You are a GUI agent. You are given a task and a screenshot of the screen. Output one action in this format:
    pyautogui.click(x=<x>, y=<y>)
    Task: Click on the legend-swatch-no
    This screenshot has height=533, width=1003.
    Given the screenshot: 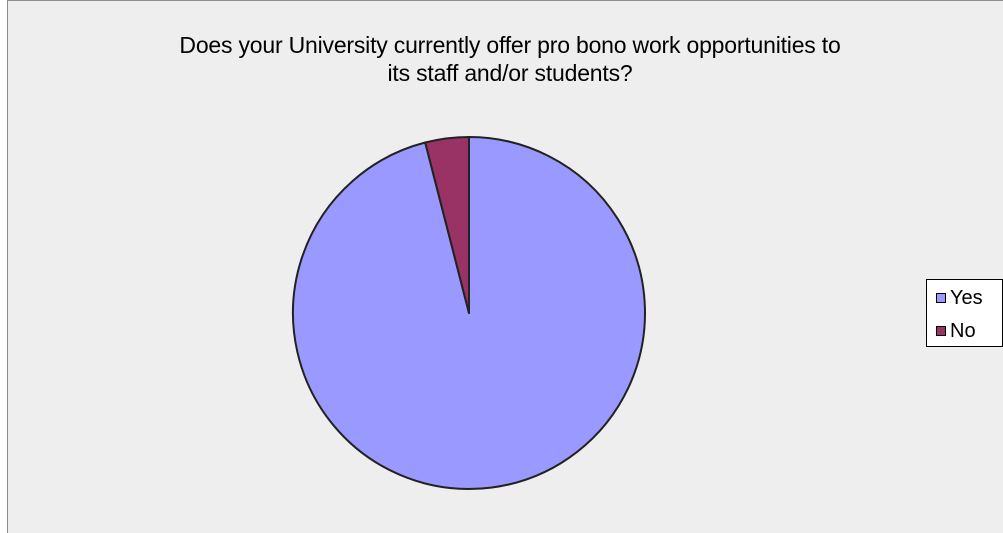 What is the action you would take?
    pyautogui.click(x=941, y=331)
    